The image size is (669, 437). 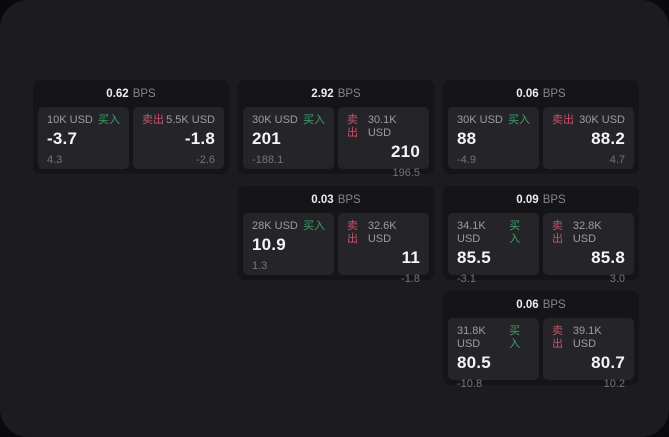 I want to click on sell-panel-top: 卖出 30K USD, so click(x=588, y=120).